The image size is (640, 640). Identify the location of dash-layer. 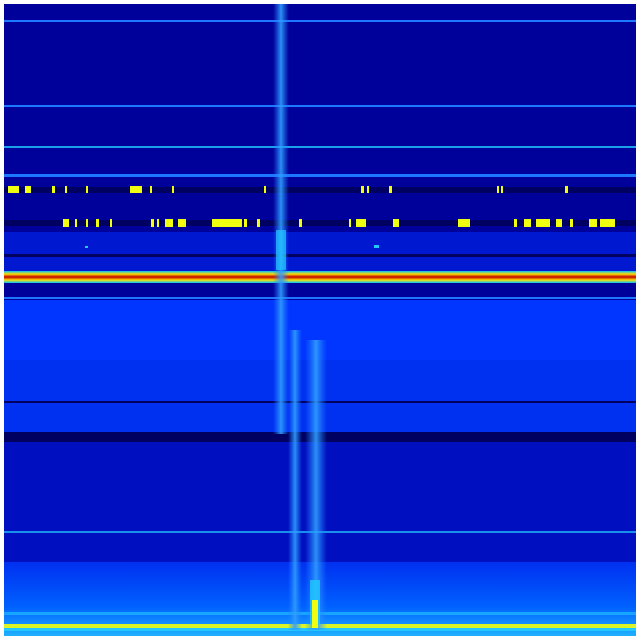
(311, 206).